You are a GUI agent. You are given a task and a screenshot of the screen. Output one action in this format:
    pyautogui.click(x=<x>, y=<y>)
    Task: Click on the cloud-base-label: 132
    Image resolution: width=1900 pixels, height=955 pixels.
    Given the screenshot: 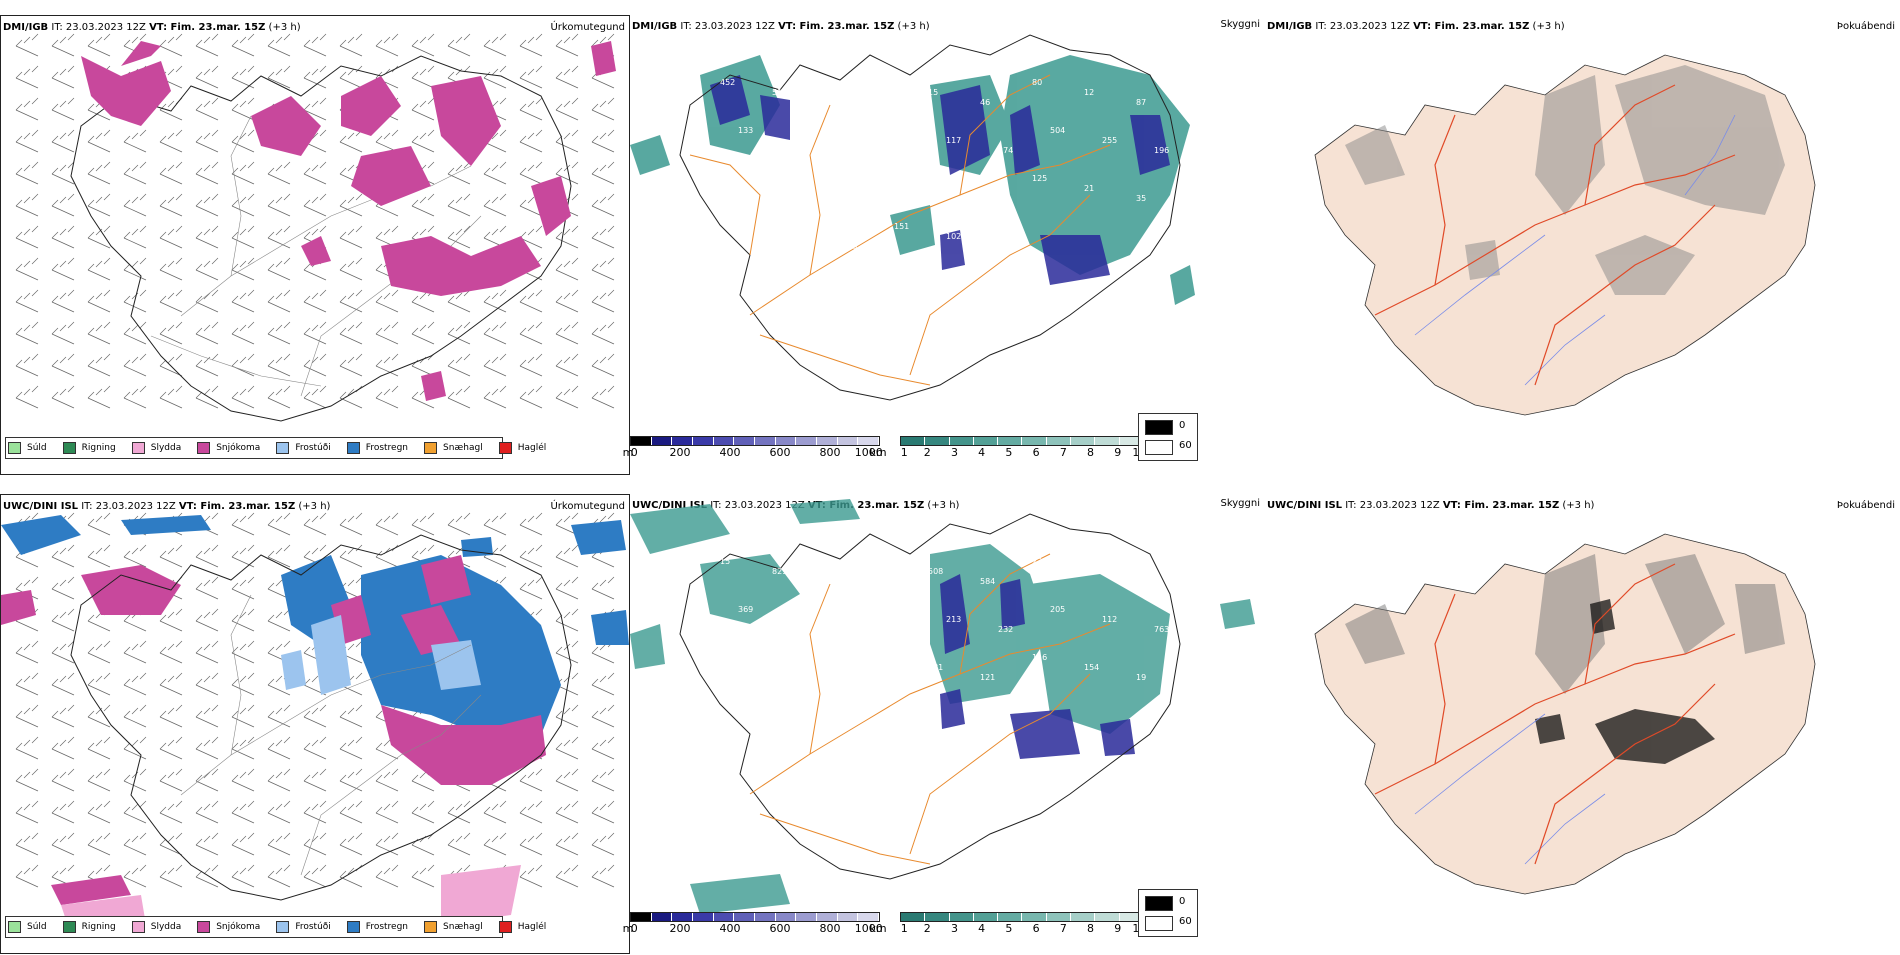 What is the action you would take?
    pyautogui.click(x=727, y=657)
    